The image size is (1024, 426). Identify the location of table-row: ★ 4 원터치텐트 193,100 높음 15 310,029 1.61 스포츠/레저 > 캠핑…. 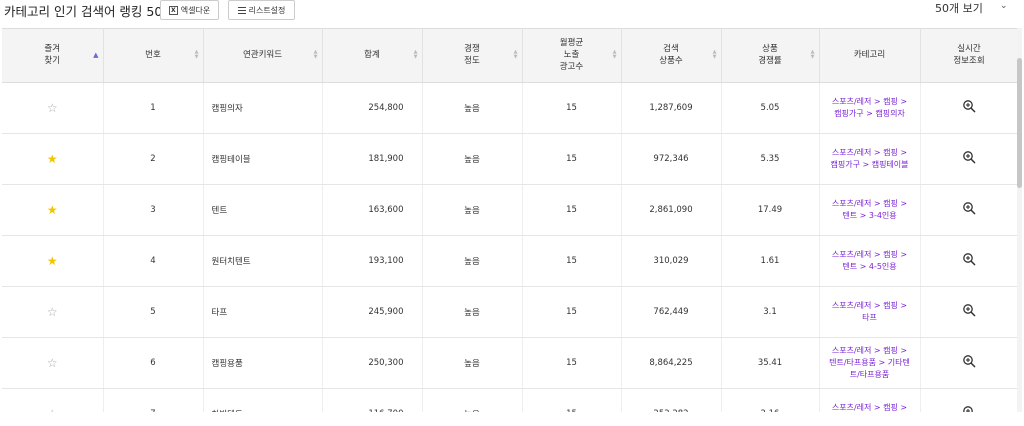
(510, 261).